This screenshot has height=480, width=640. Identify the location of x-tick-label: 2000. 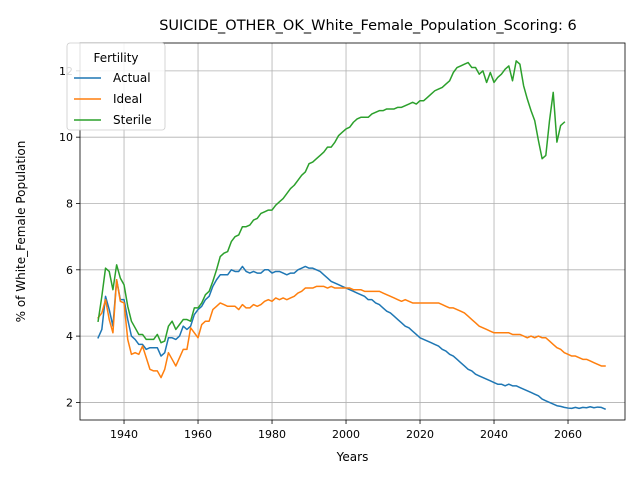
(346, 434).